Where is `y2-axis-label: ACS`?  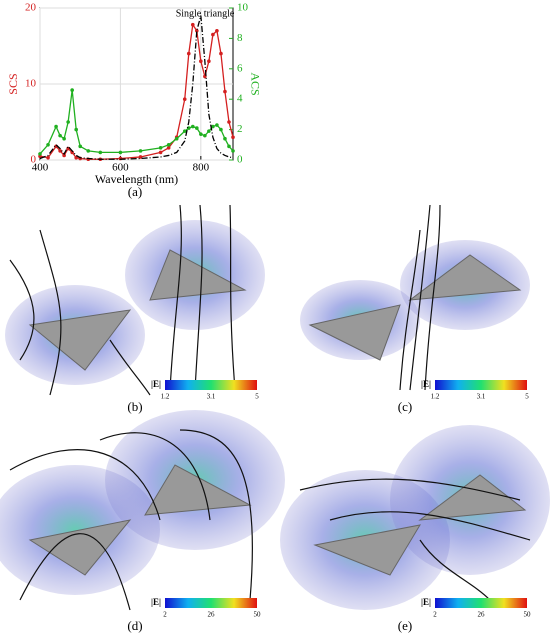
y2-axis-label: ACS is located at coordinates (255, 83).